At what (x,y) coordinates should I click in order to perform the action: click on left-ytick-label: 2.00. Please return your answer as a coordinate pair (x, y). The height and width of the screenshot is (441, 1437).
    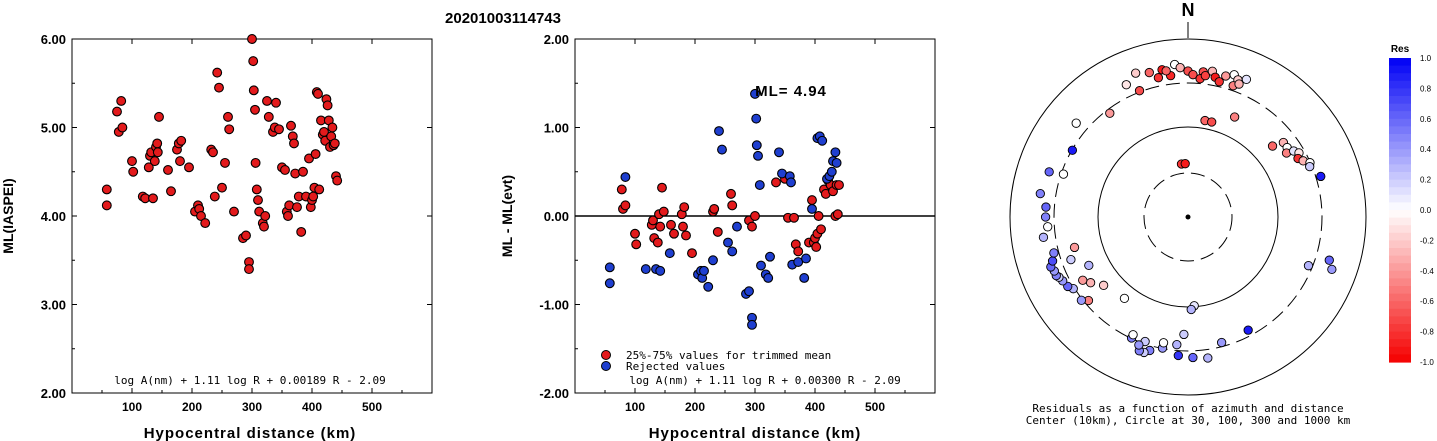
    Looking at the image, I should click on (53, 393).